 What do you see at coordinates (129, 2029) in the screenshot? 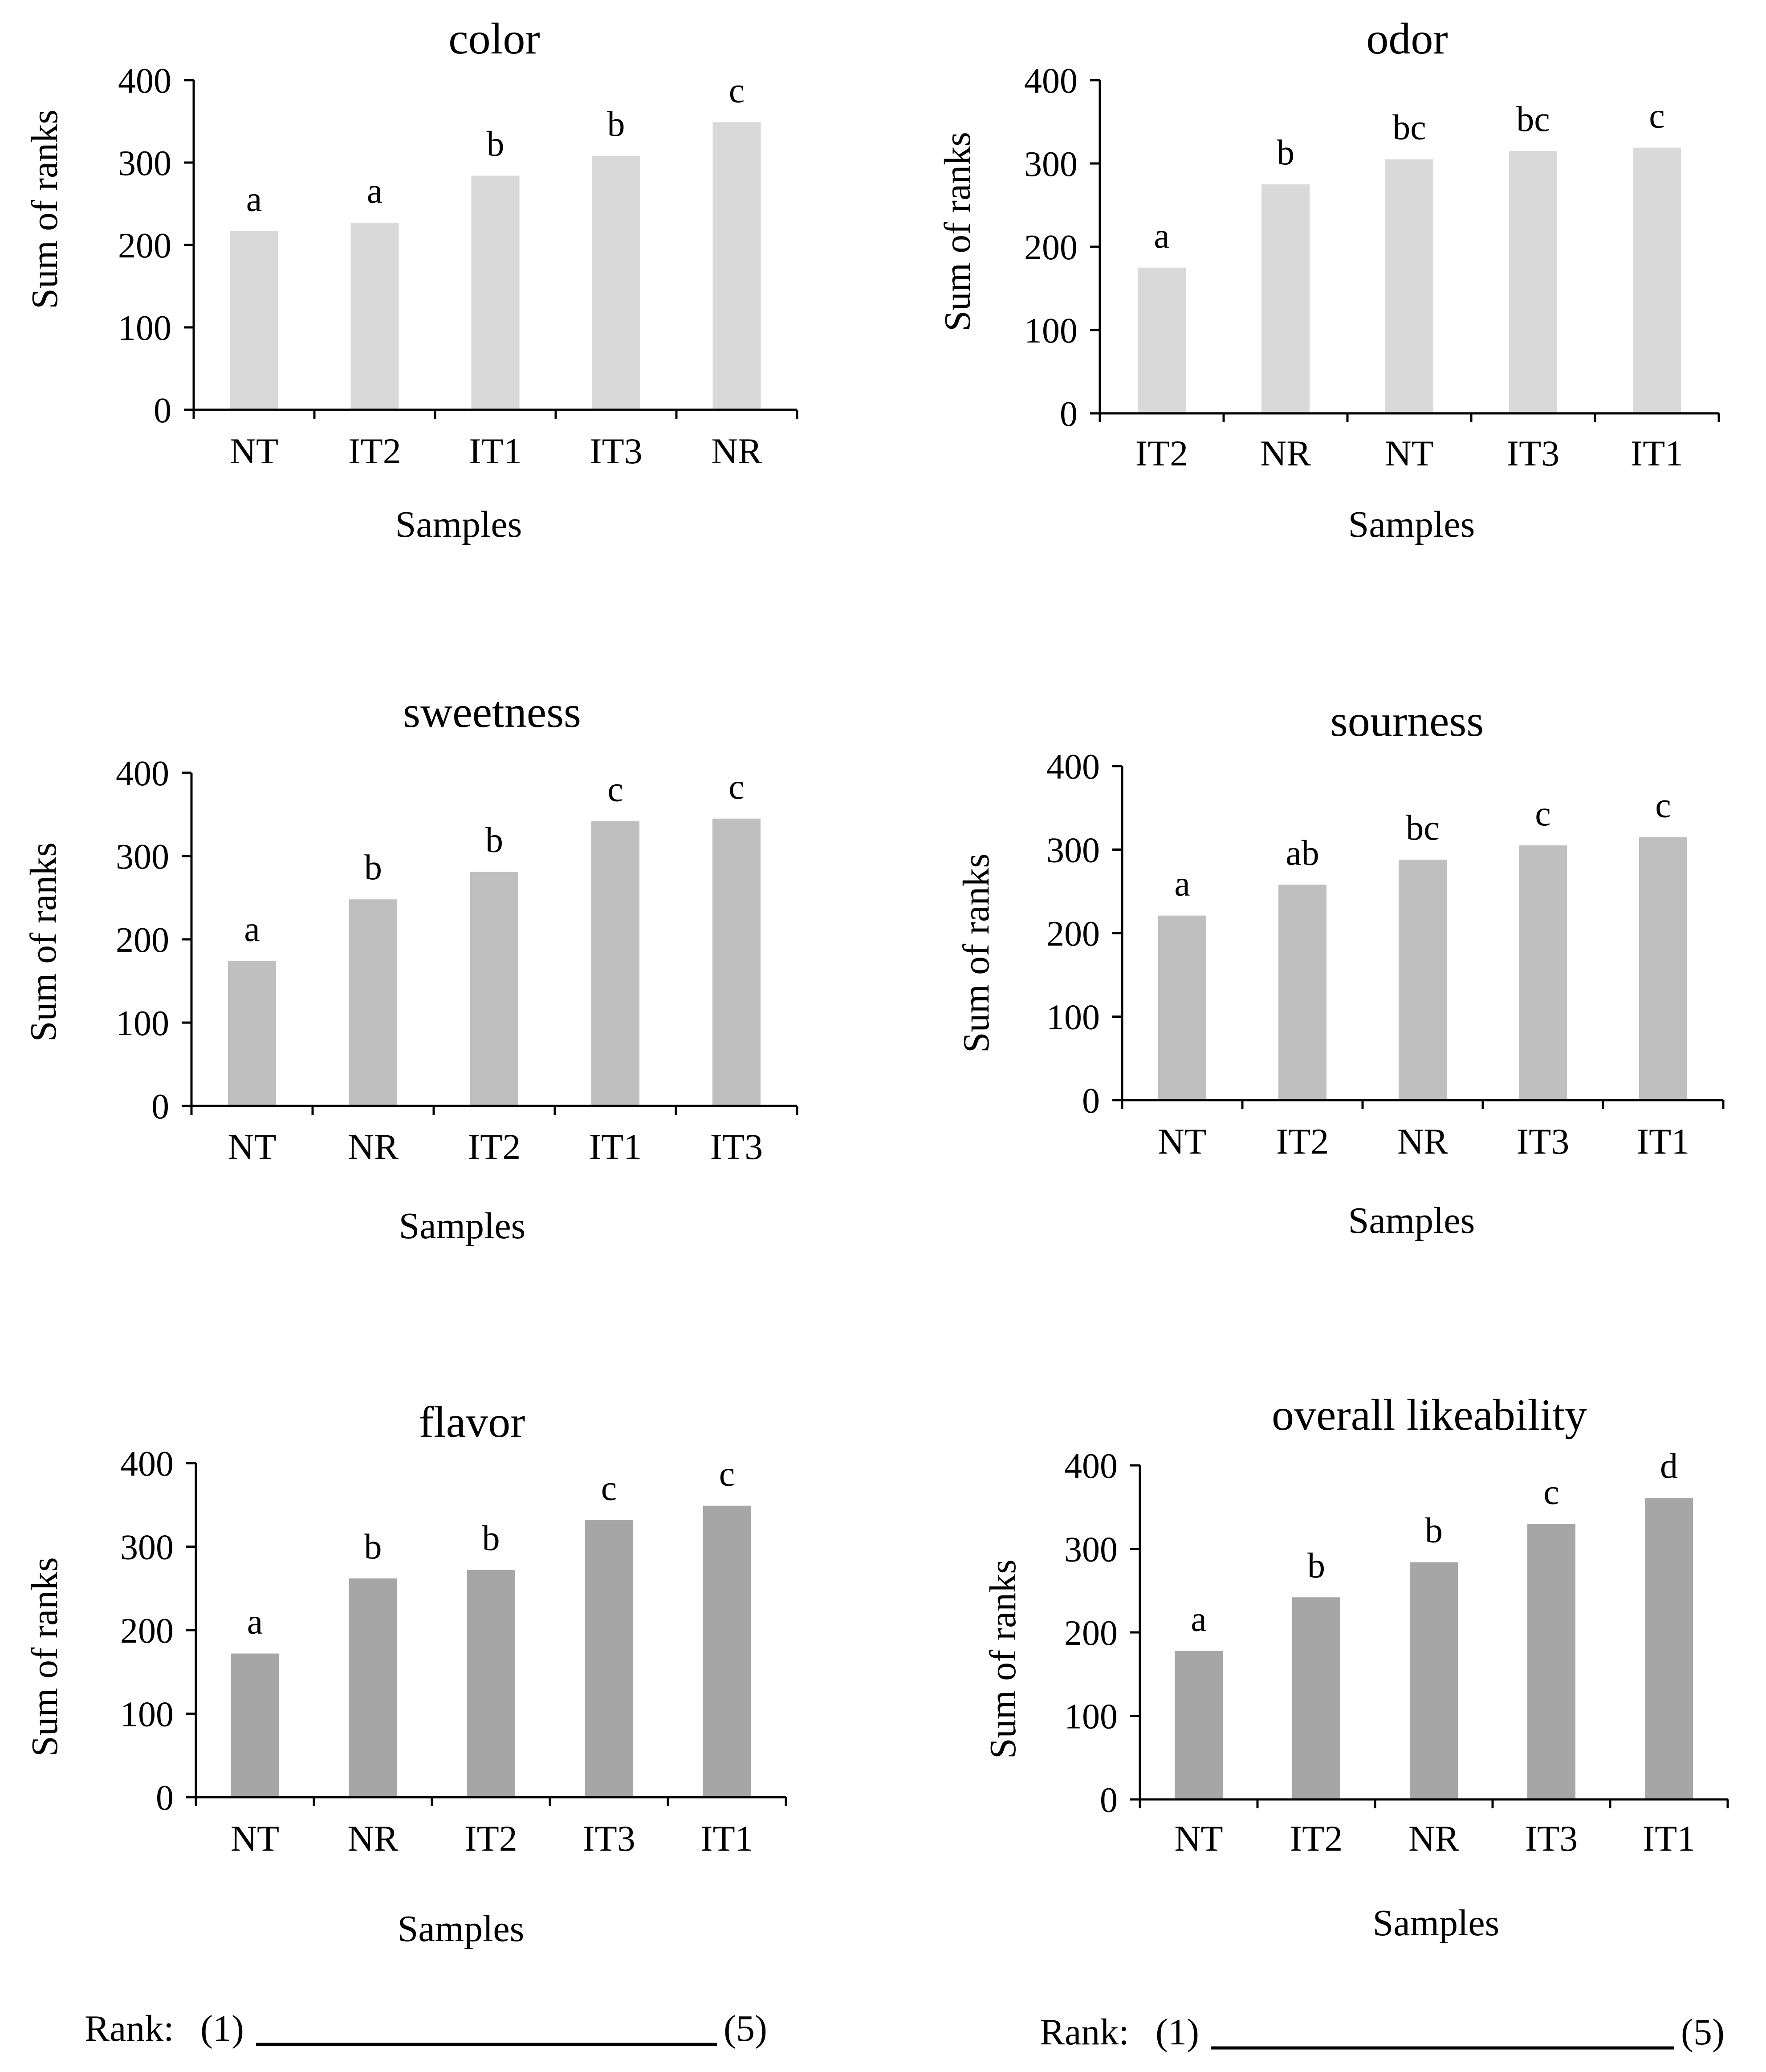
I see `rank-label: Rank:` at bounding box center [129, 2029].